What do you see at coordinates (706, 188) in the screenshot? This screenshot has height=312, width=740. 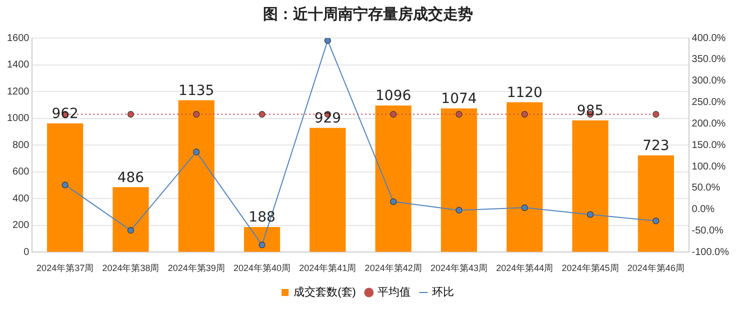 I see `y2-tick-label: 50.0%` at bounding box center [706, 188].